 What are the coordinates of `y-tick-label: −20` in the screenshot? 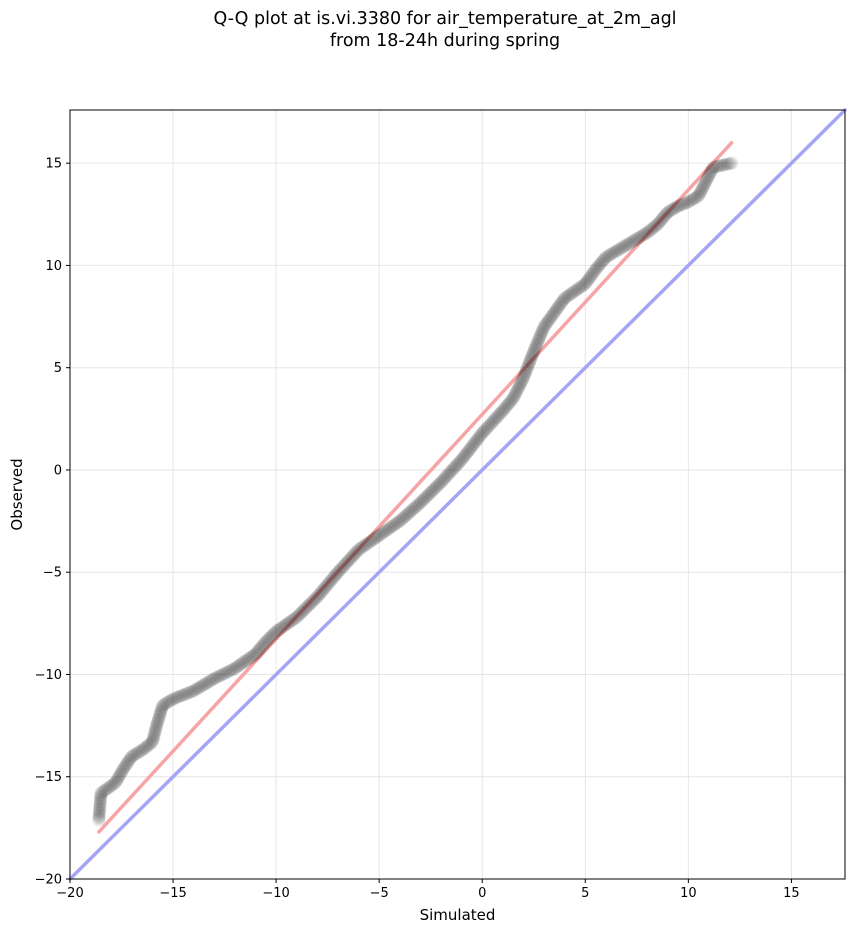 It's located at (48, 880).